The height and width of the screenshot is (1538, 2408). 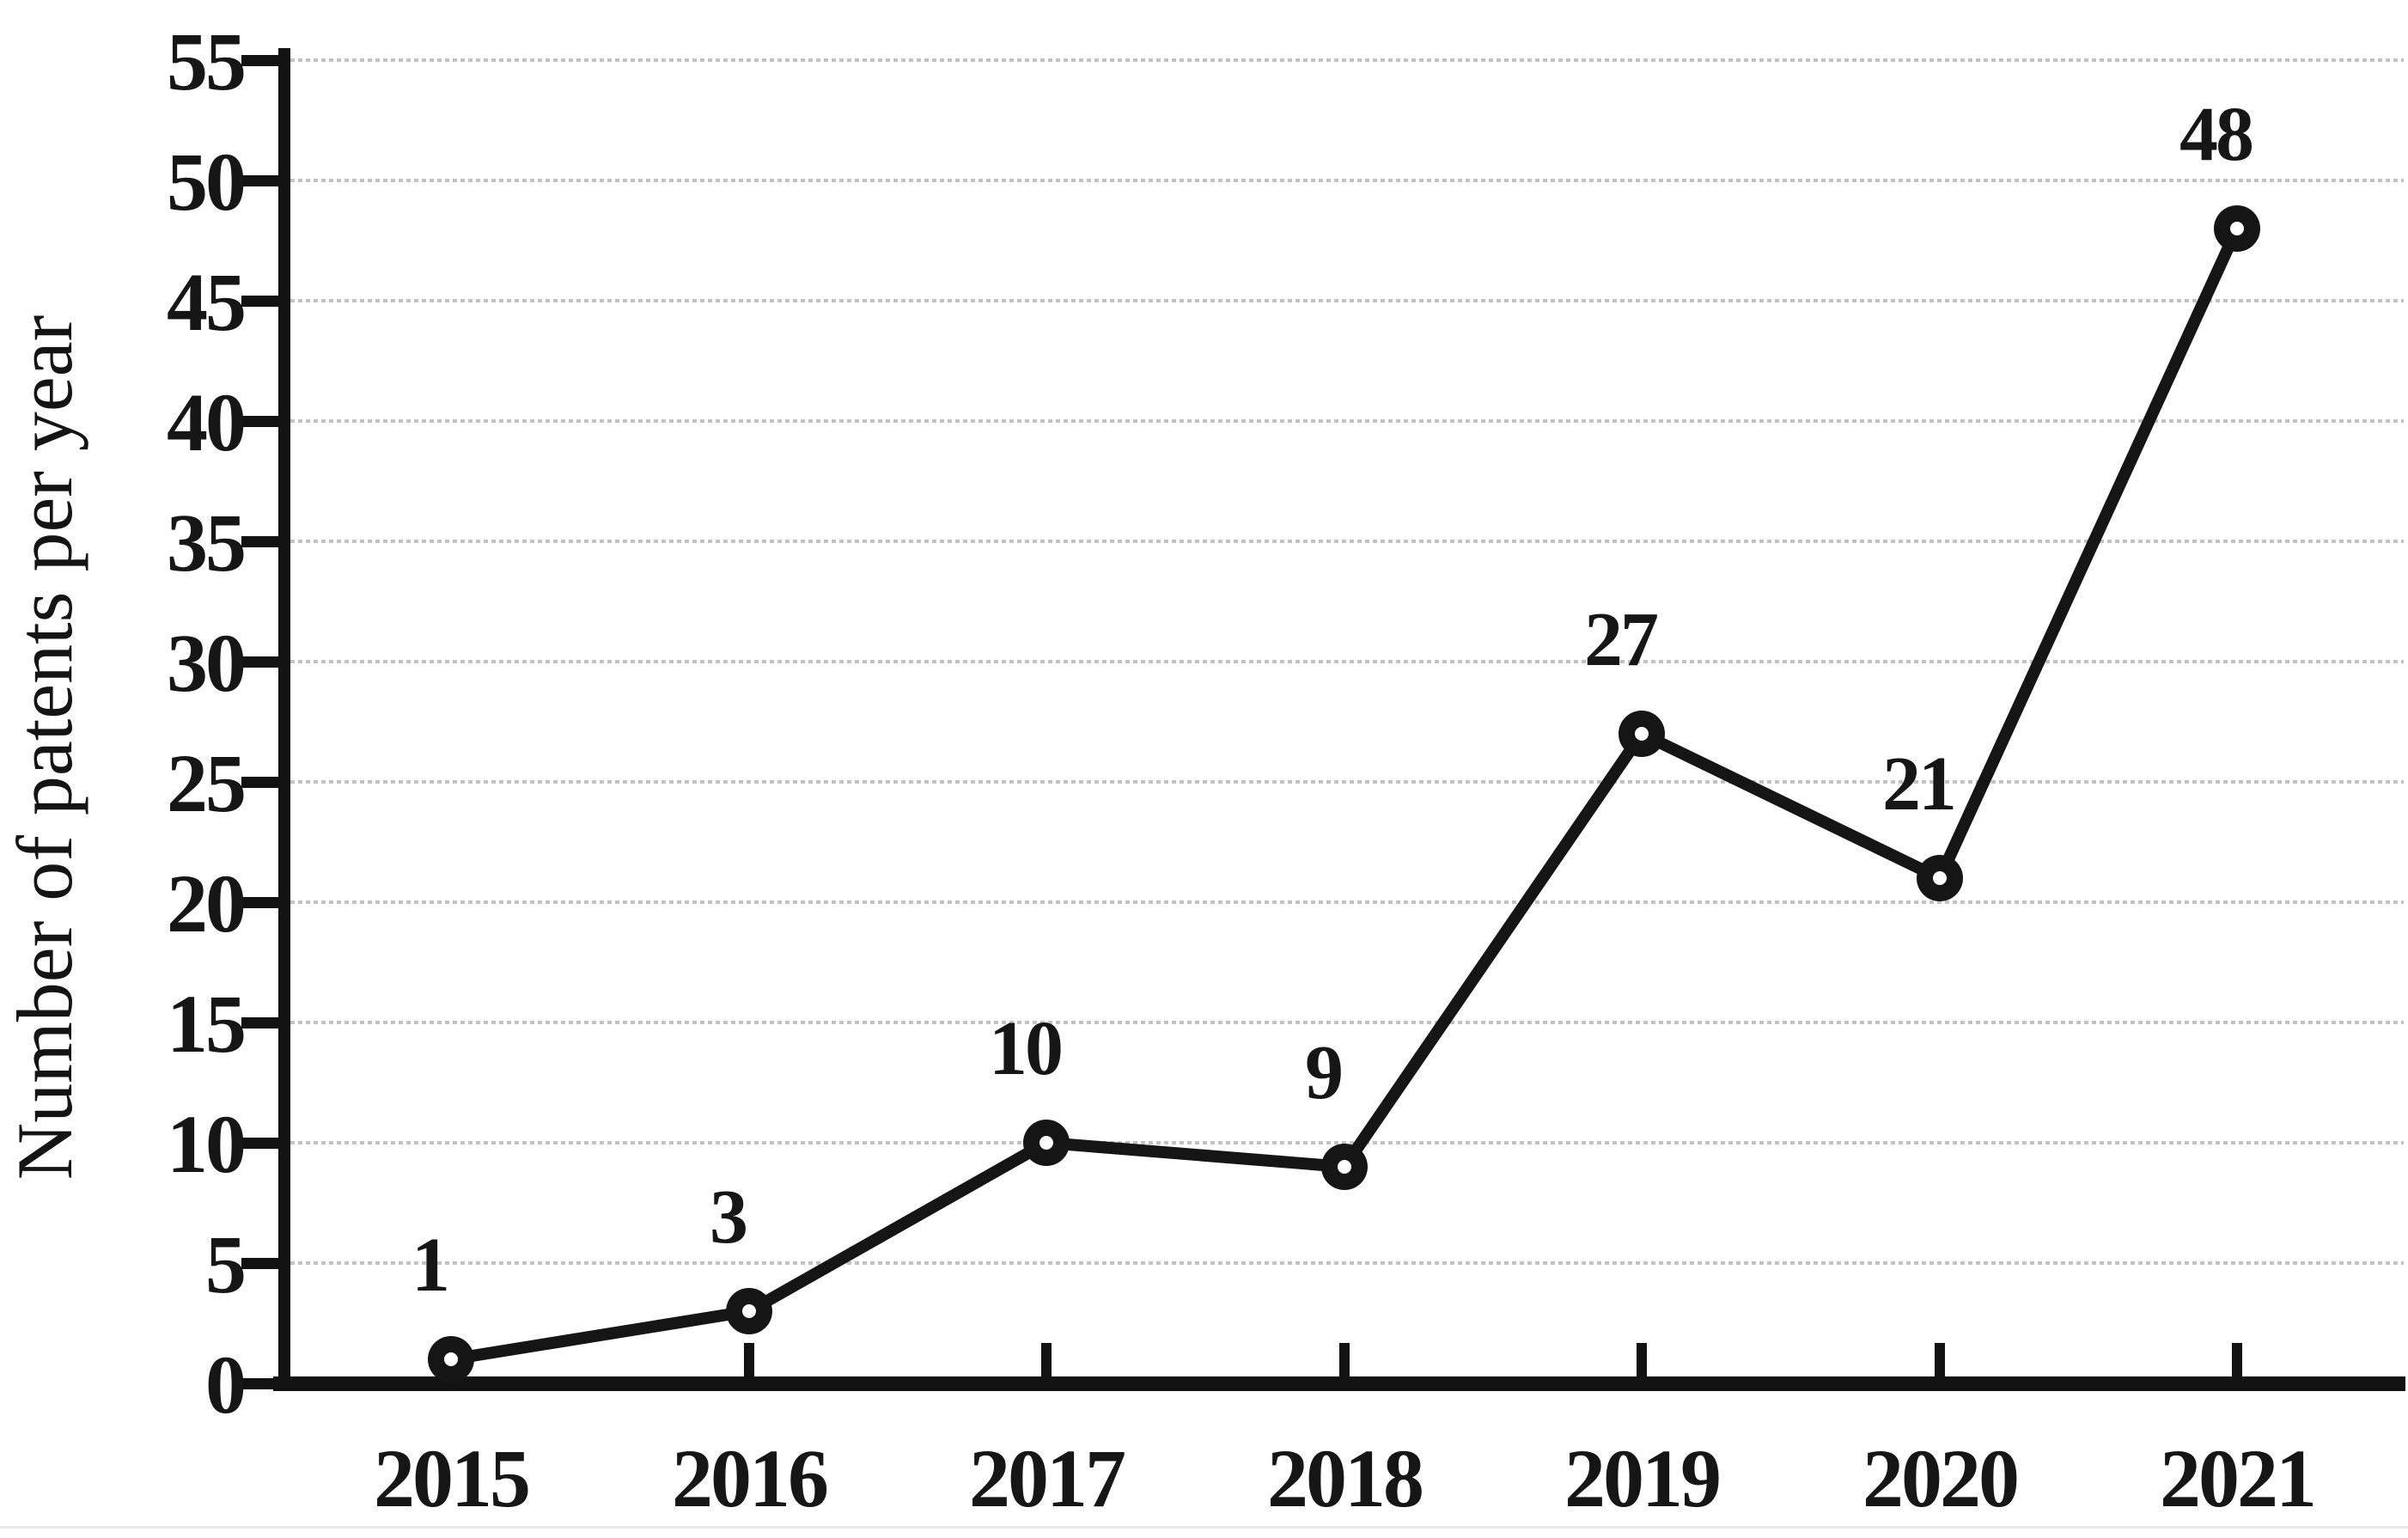 I want to click on x-axis-line, so click(x=1339, y=1384).